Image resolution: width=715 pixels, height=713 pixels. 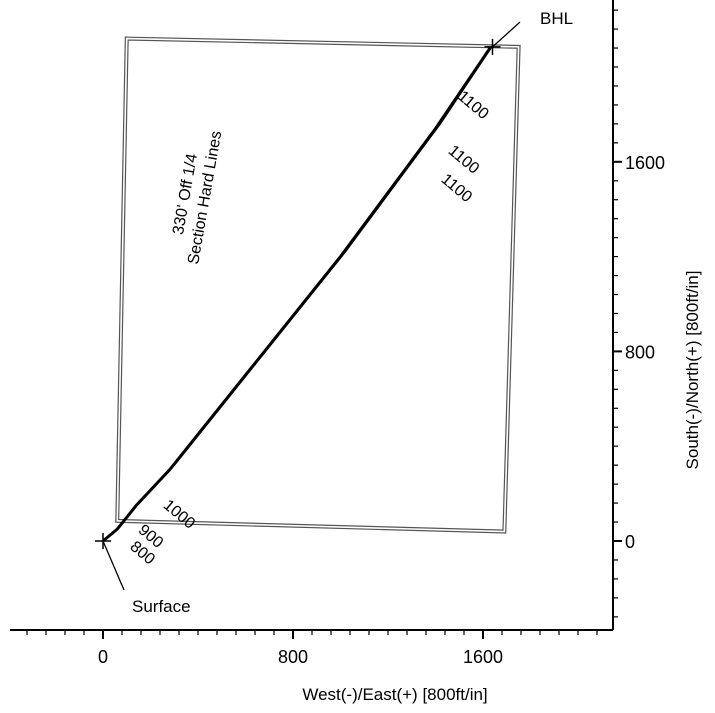 I want to click on y-tick-label: 800, so click(x=640, y=352).